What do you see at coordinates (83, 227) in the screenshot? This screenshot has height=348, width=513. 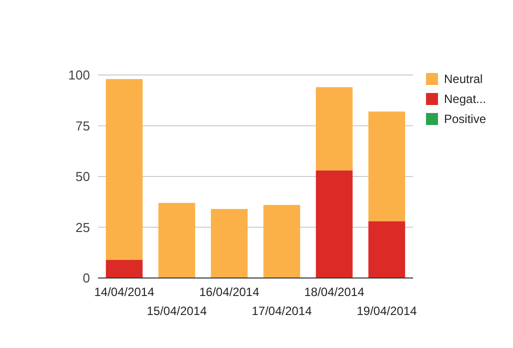 I see `y-tick-label: 25` at bounding box center [83, 227].